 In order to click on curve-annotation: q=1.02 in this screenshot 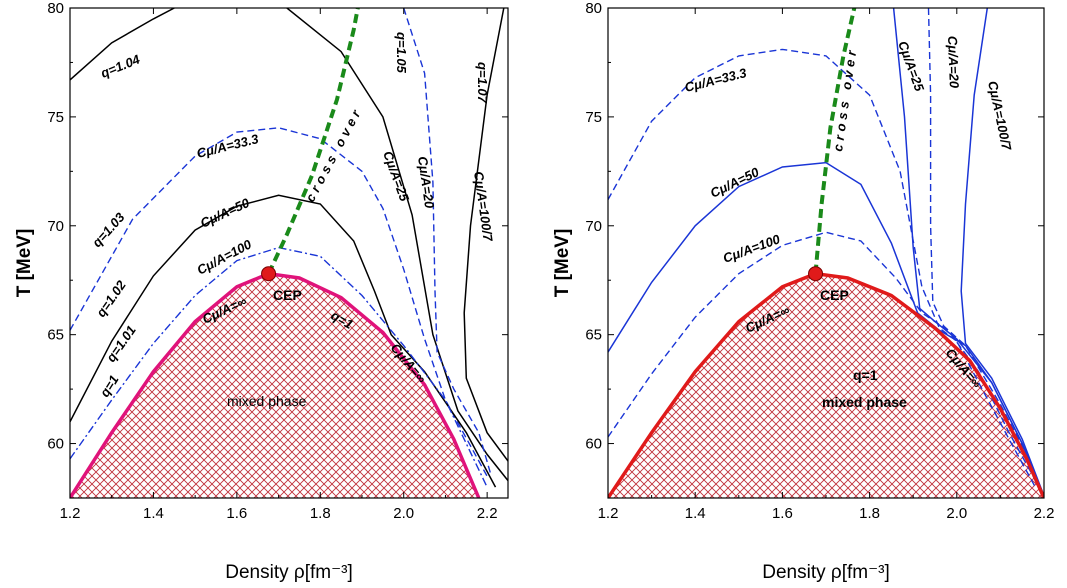, I will do `click(111, 298)`.